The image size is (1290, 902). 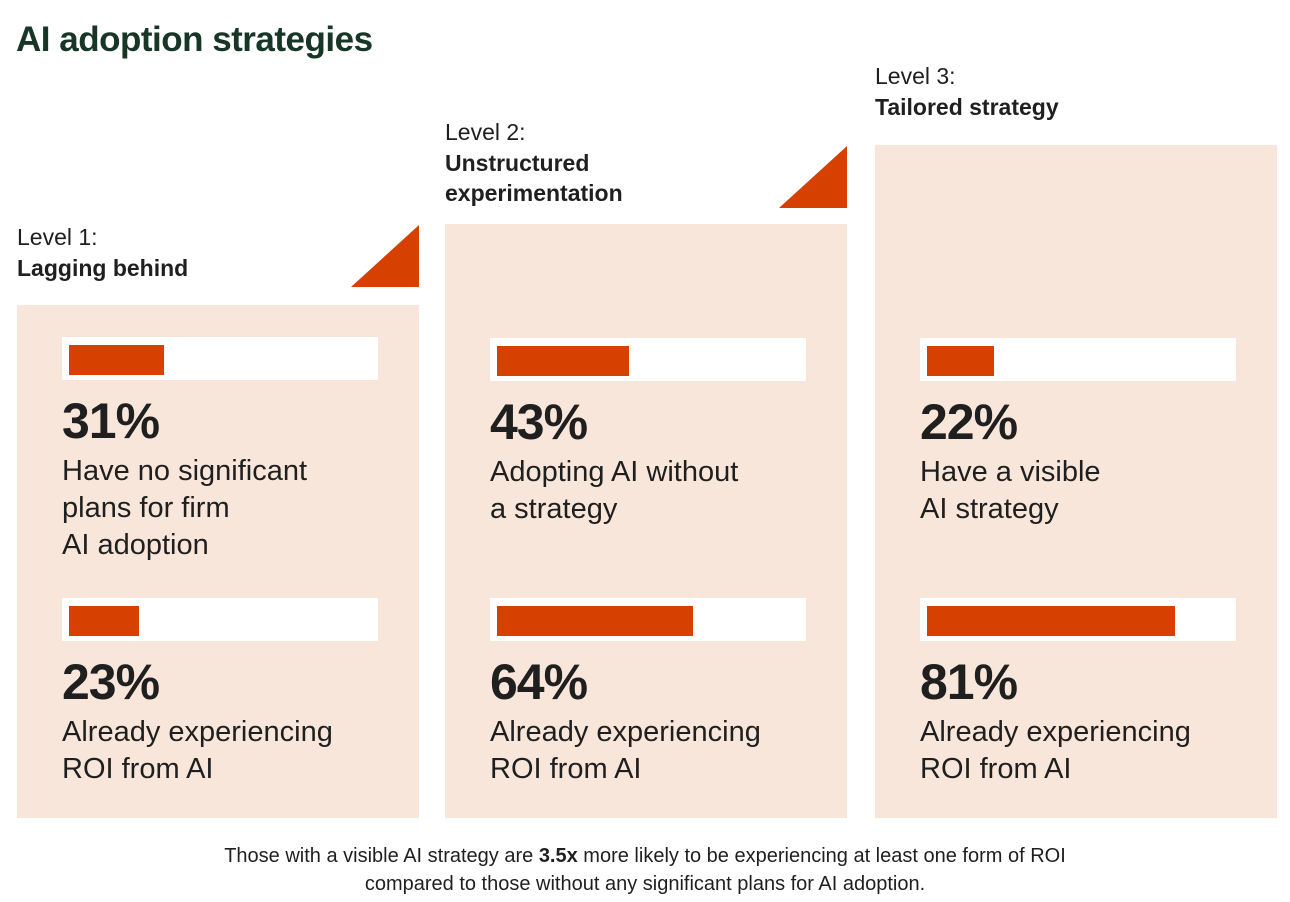 What do you see at coordinates (194, 39) in the screenshot?
I see `chart-title: AI adoption strategies` at bounding box center [194, 39].